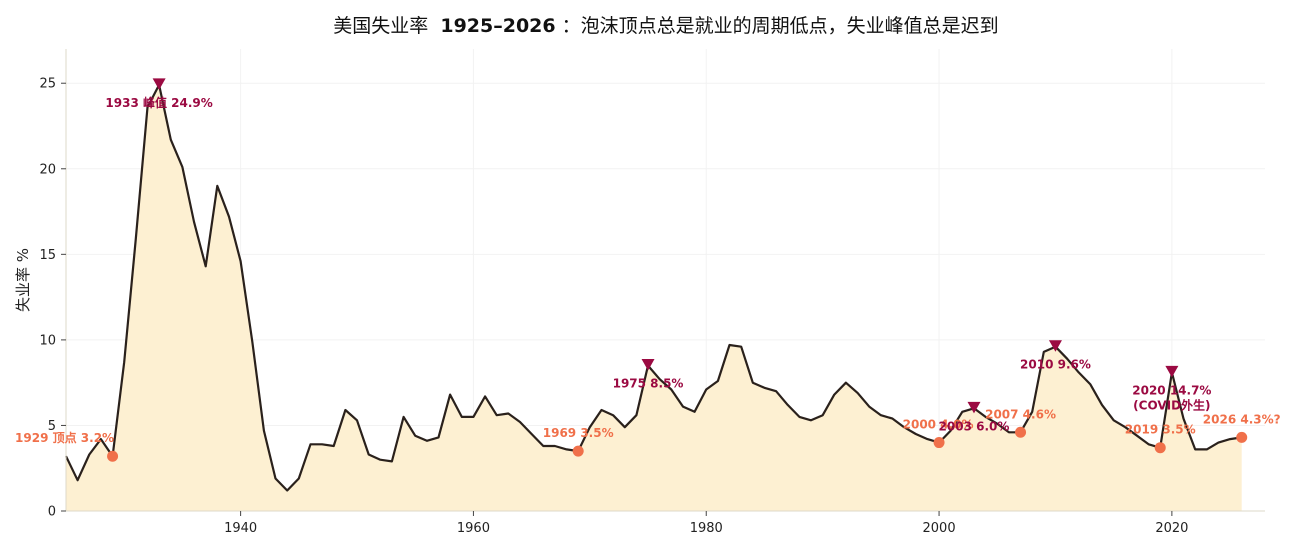 The image size is (1300, 550). I want to click on y-tick-label: 25, so click(47, 84).